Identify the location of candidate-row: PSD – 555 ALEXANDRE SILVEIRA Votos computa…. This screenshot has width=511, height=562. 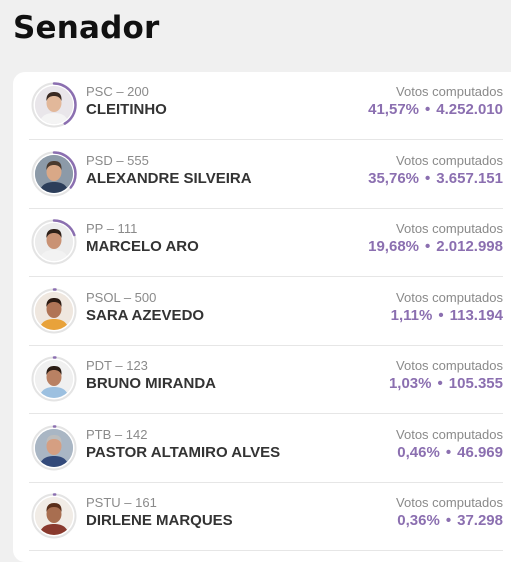
(258, 175).